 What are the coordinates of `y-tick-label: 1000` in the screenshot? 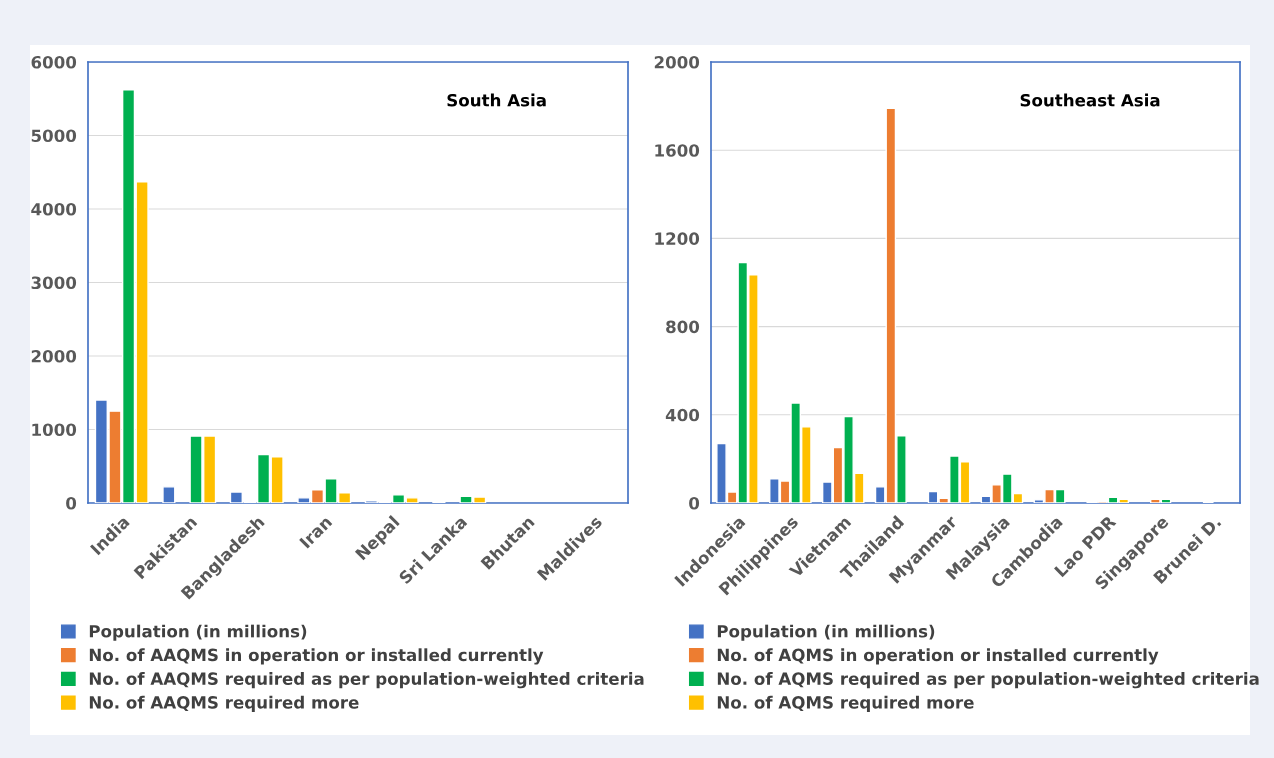 It's located at (54, 430).